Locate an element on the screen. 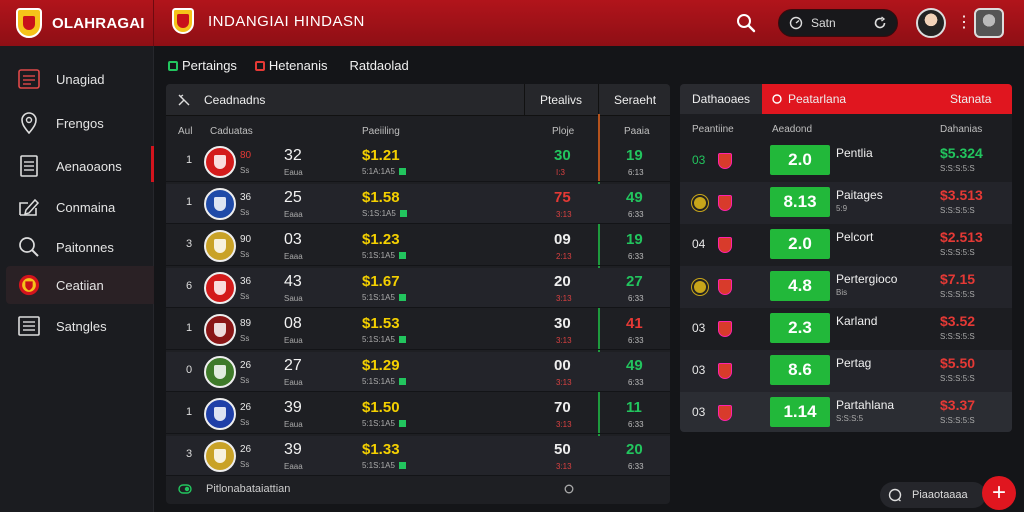  score-badge: 1.14 is located at coordinates (800, 412).